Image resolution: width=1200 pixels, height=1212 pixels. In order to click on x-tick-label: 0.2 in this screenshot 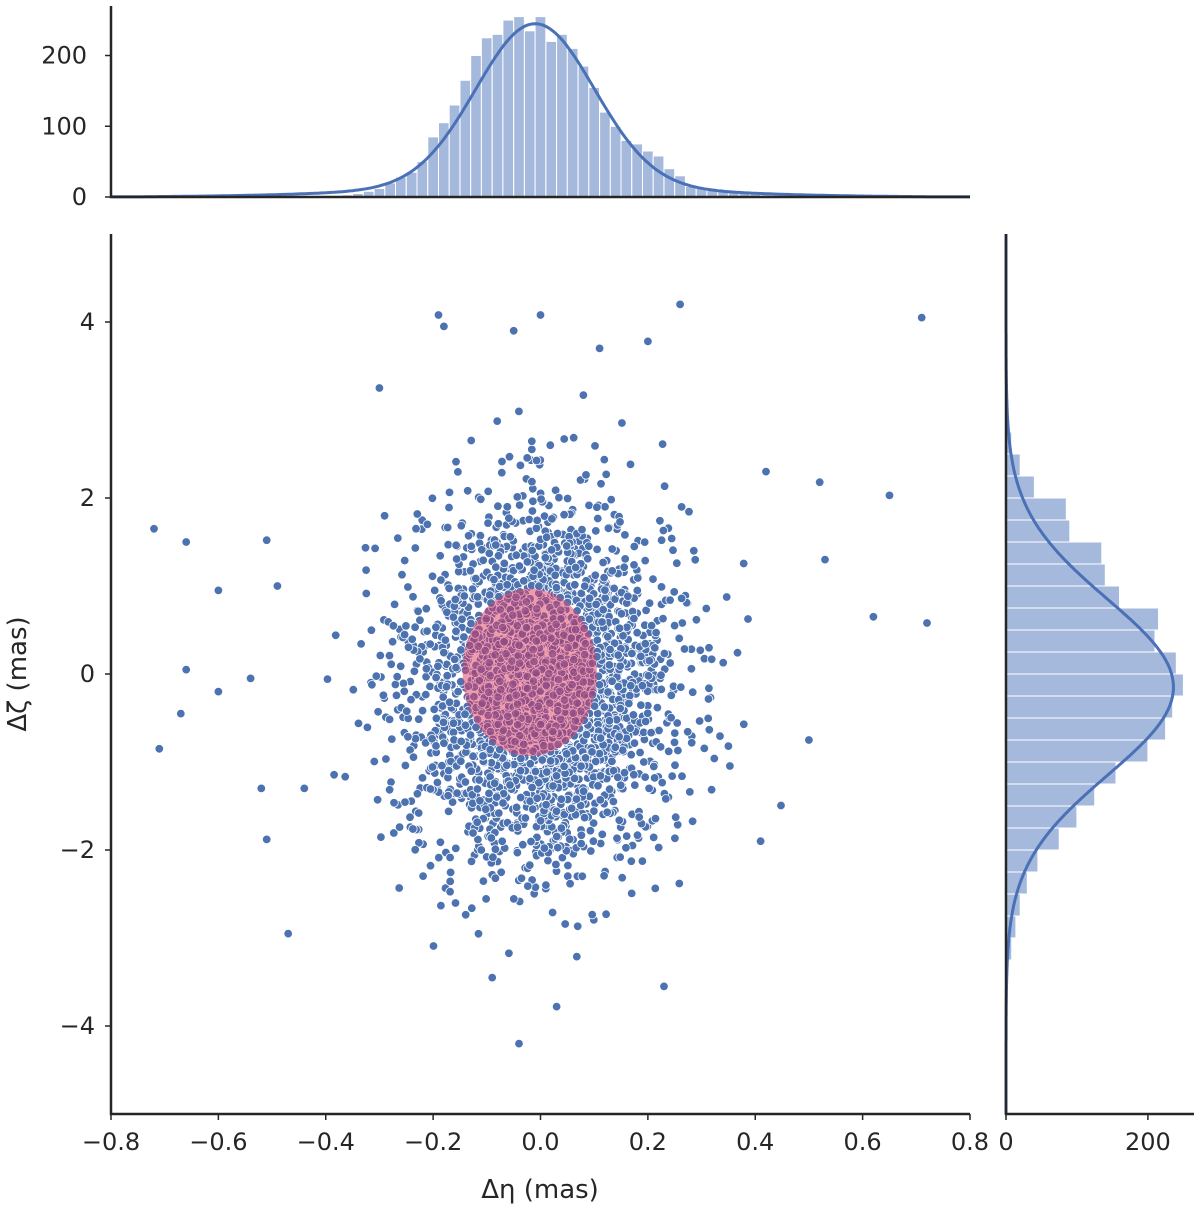, I will do `click(648, 1142)`.